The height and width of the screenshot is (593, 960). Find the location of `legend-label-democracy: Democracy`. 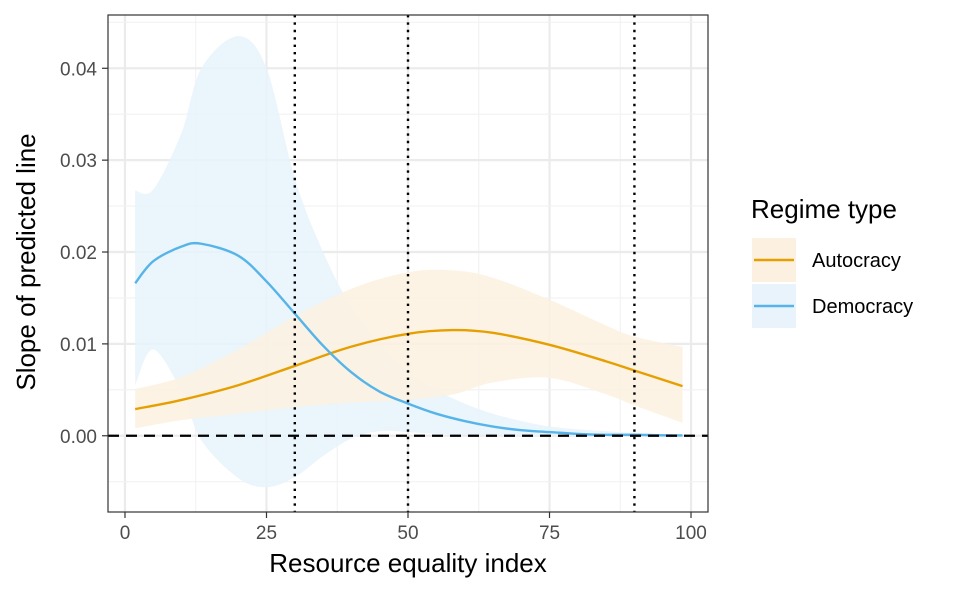

legend-label-democracy: Democracy is located at coordinates (862, 307).